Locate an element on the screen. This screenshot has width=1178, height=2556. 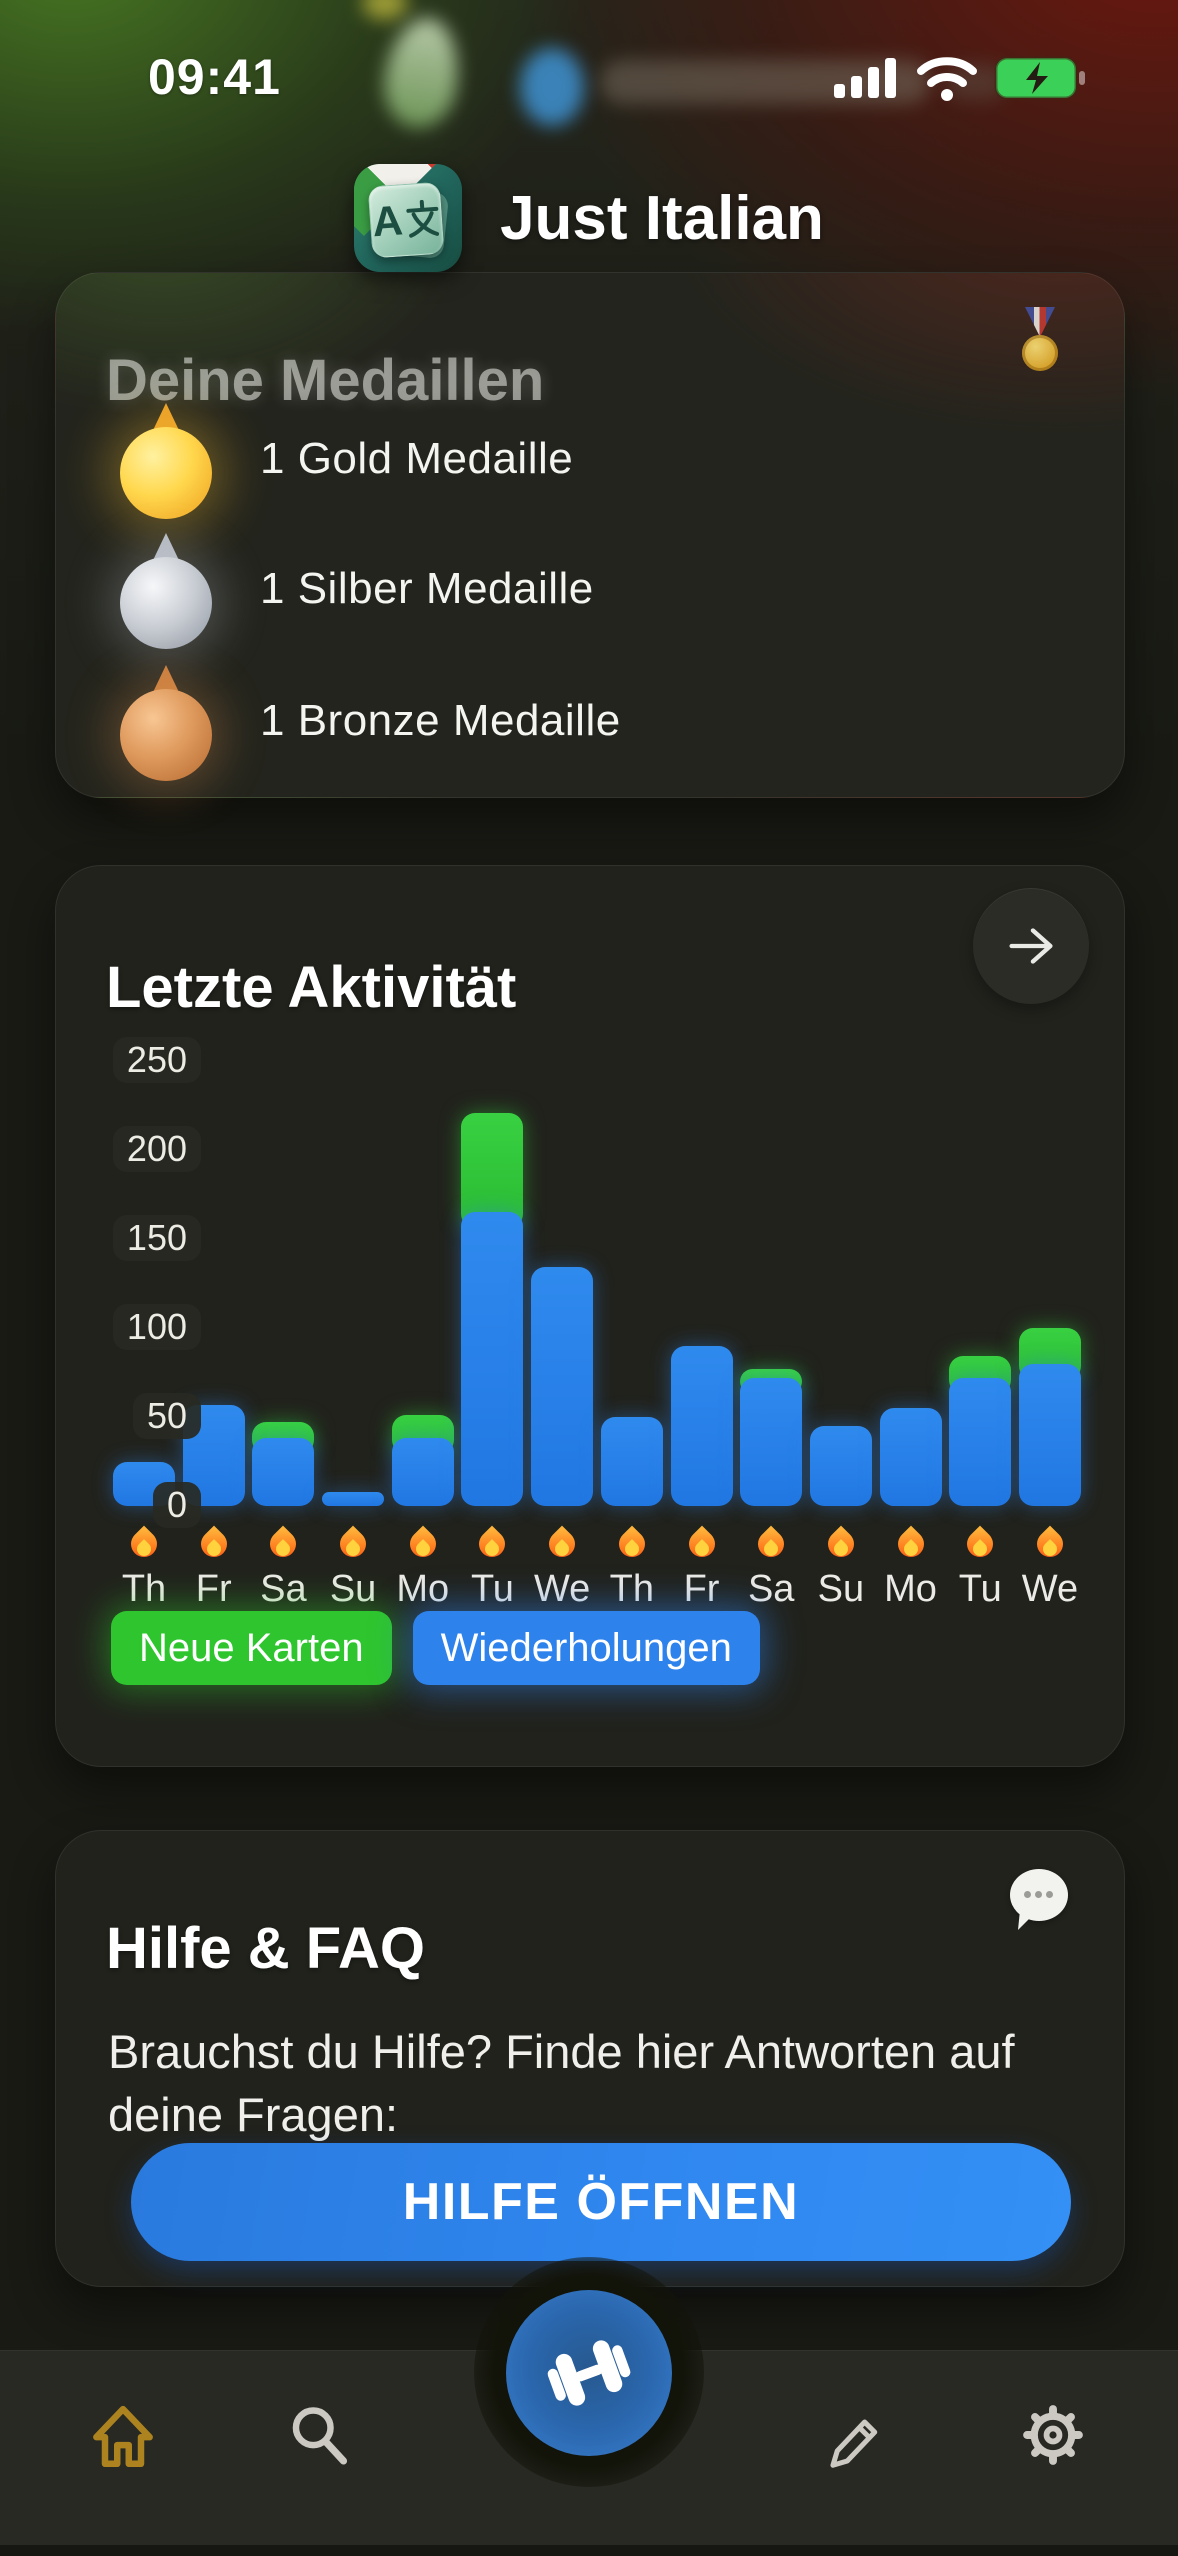
x-axis-cell: Mo is located at coordinates (423, 1564).